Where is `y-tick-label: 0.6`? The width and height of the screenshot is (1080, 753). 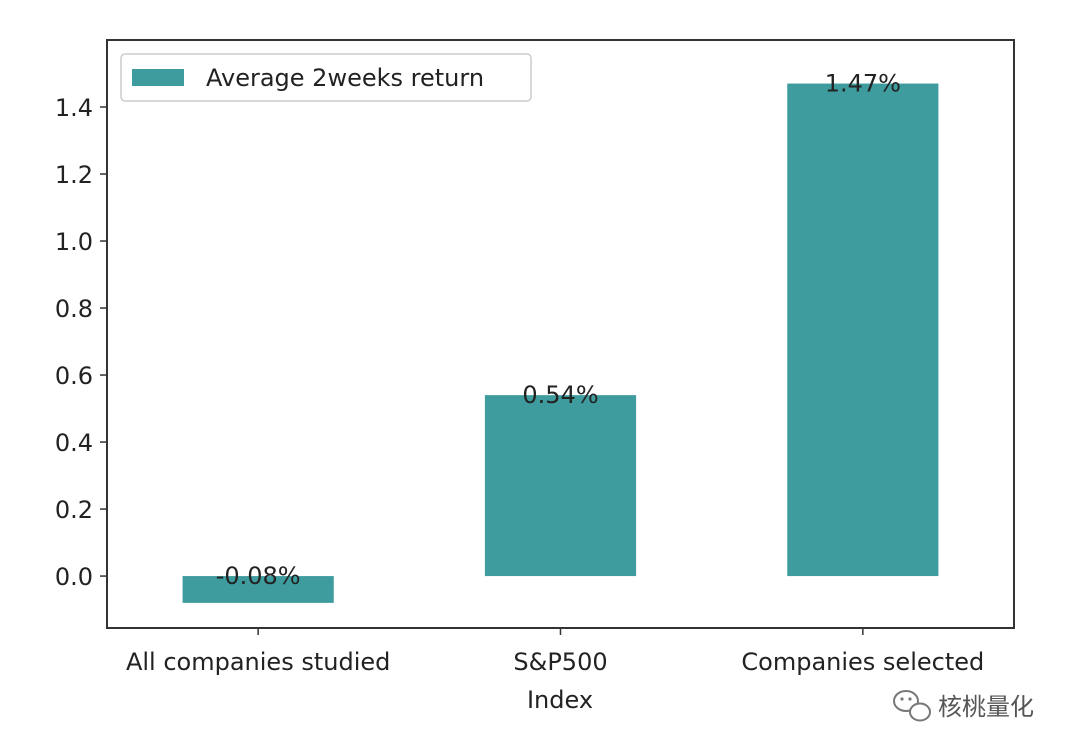 y-tick-label: 0.6 is located at coordinates (74, 376).